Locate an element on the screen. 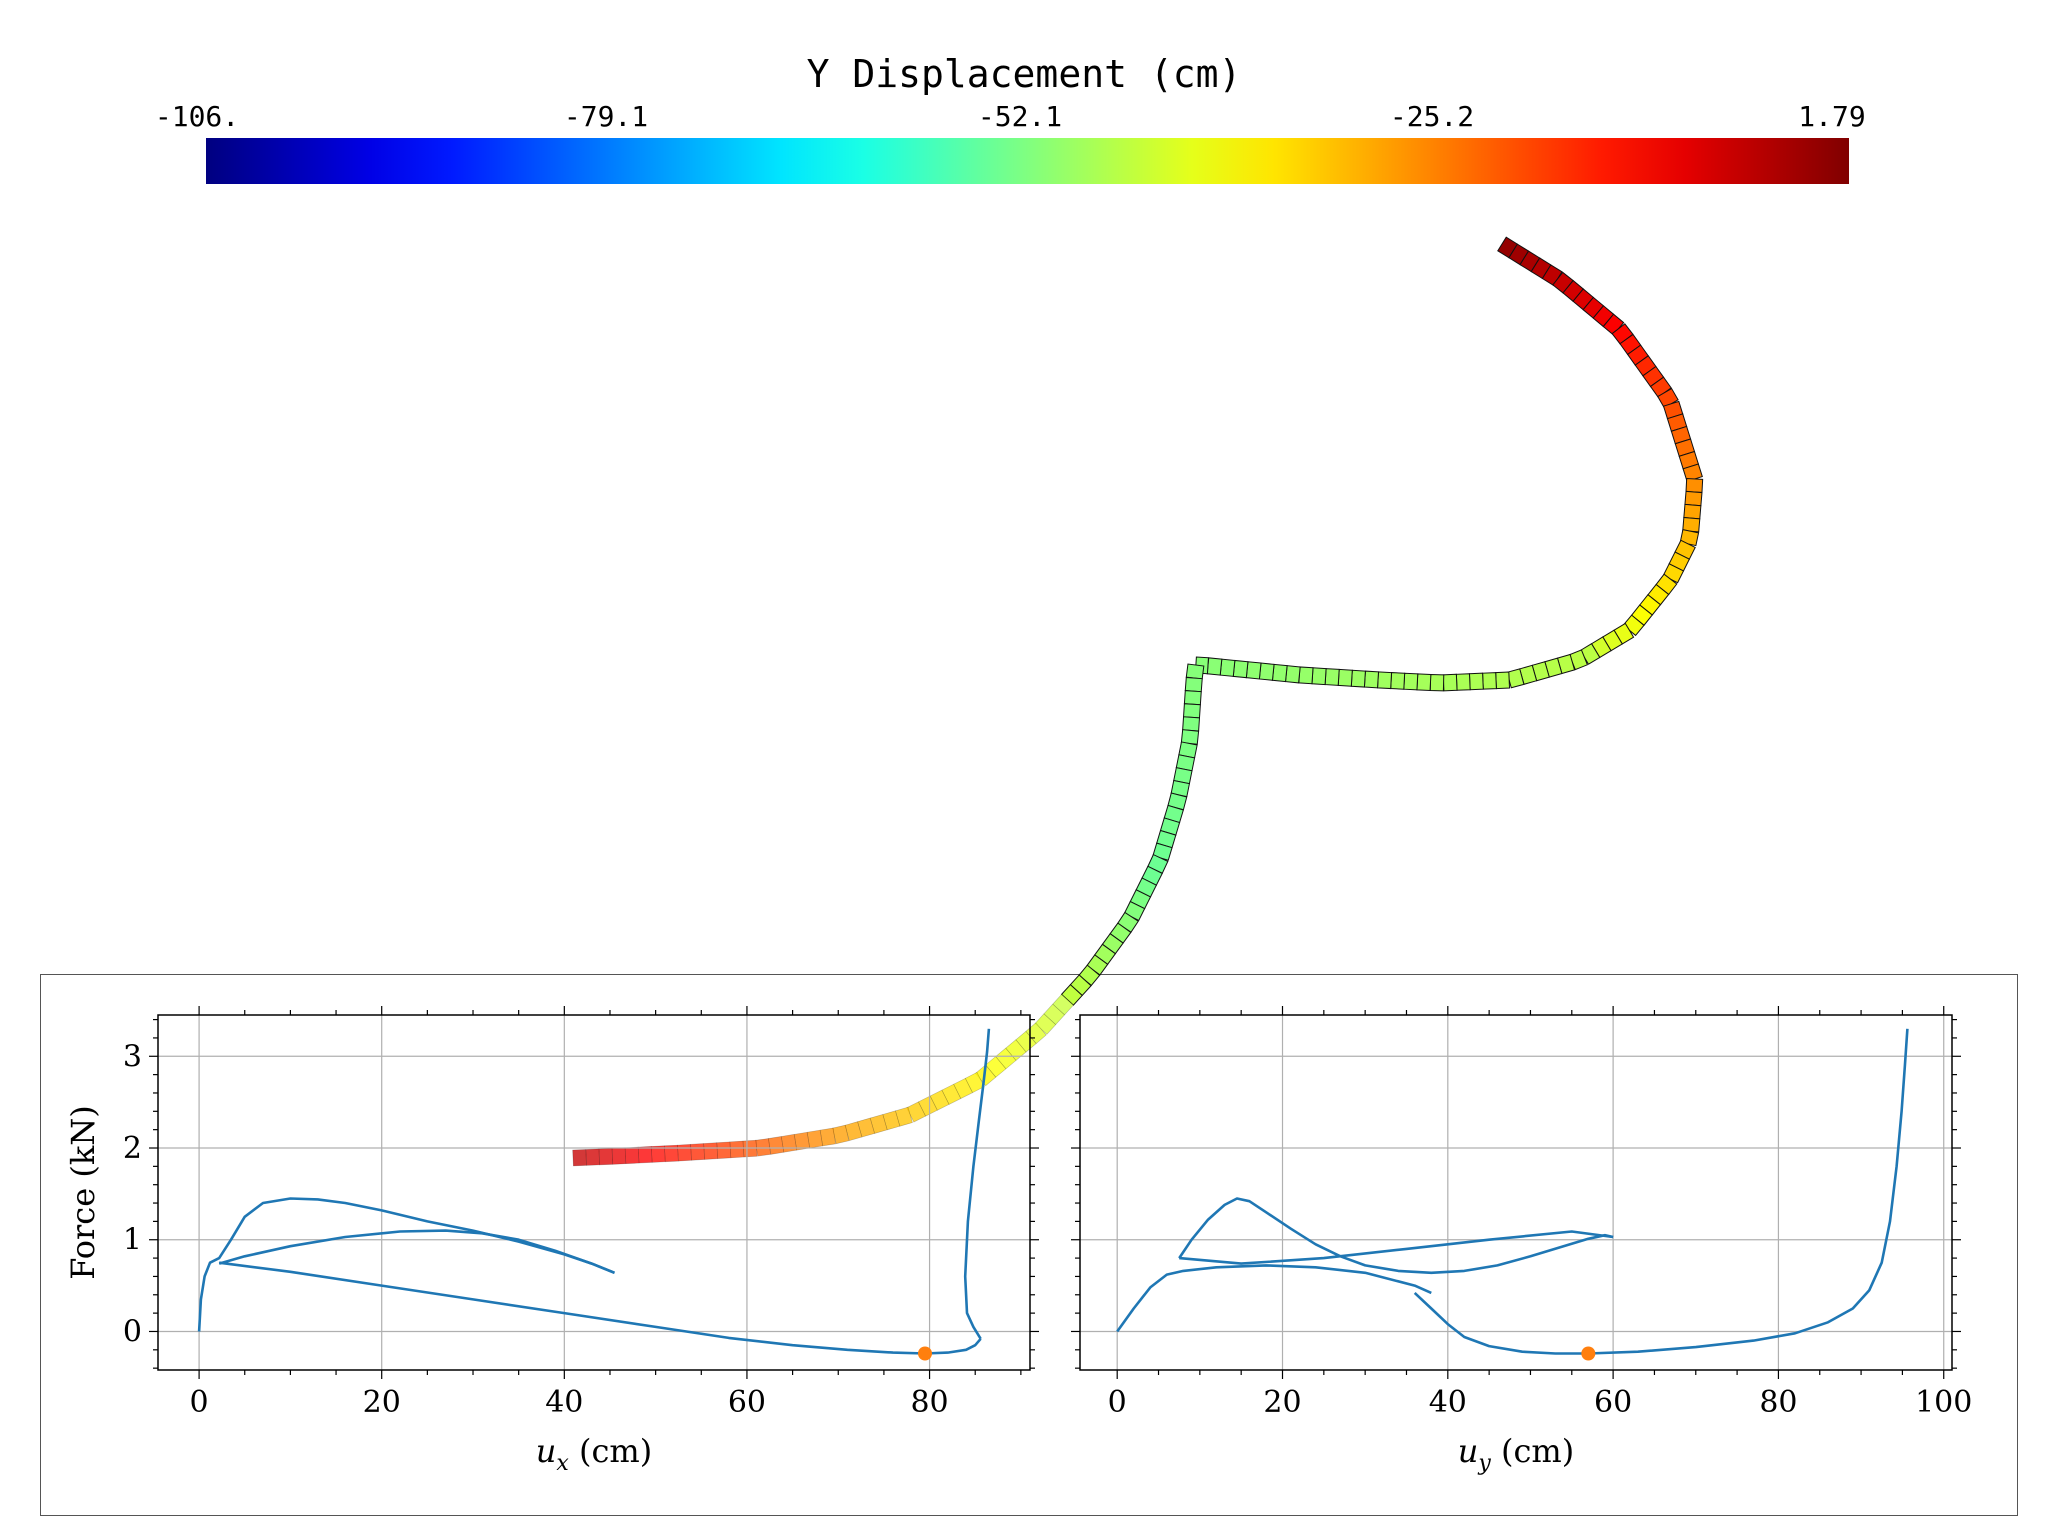  colorbar-tick: -79.1 is located at coordinates (606, 116).